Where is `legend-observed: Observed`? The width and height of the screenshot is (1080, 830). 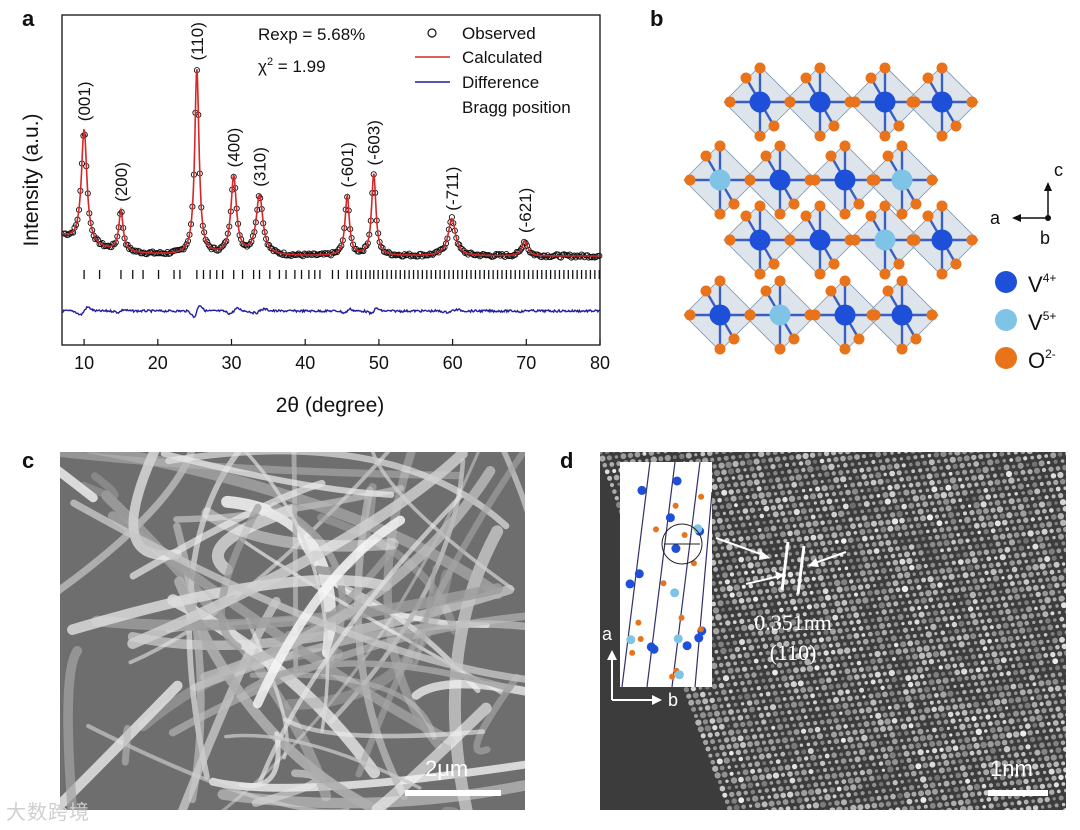 legend-observed: Observed is located at coordinates (499, 33).